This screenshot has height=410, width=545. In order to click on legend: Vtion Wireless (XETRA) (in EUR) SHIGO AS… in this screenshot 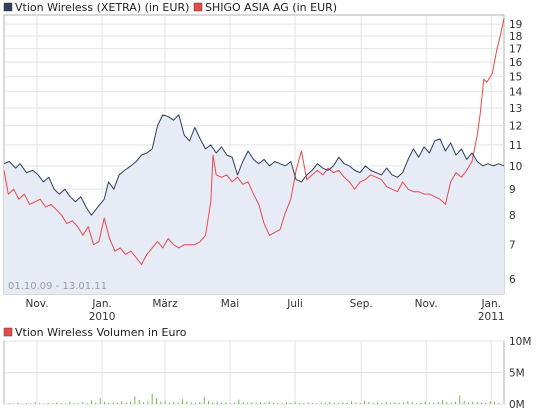, I will do `click(170, 7)`.